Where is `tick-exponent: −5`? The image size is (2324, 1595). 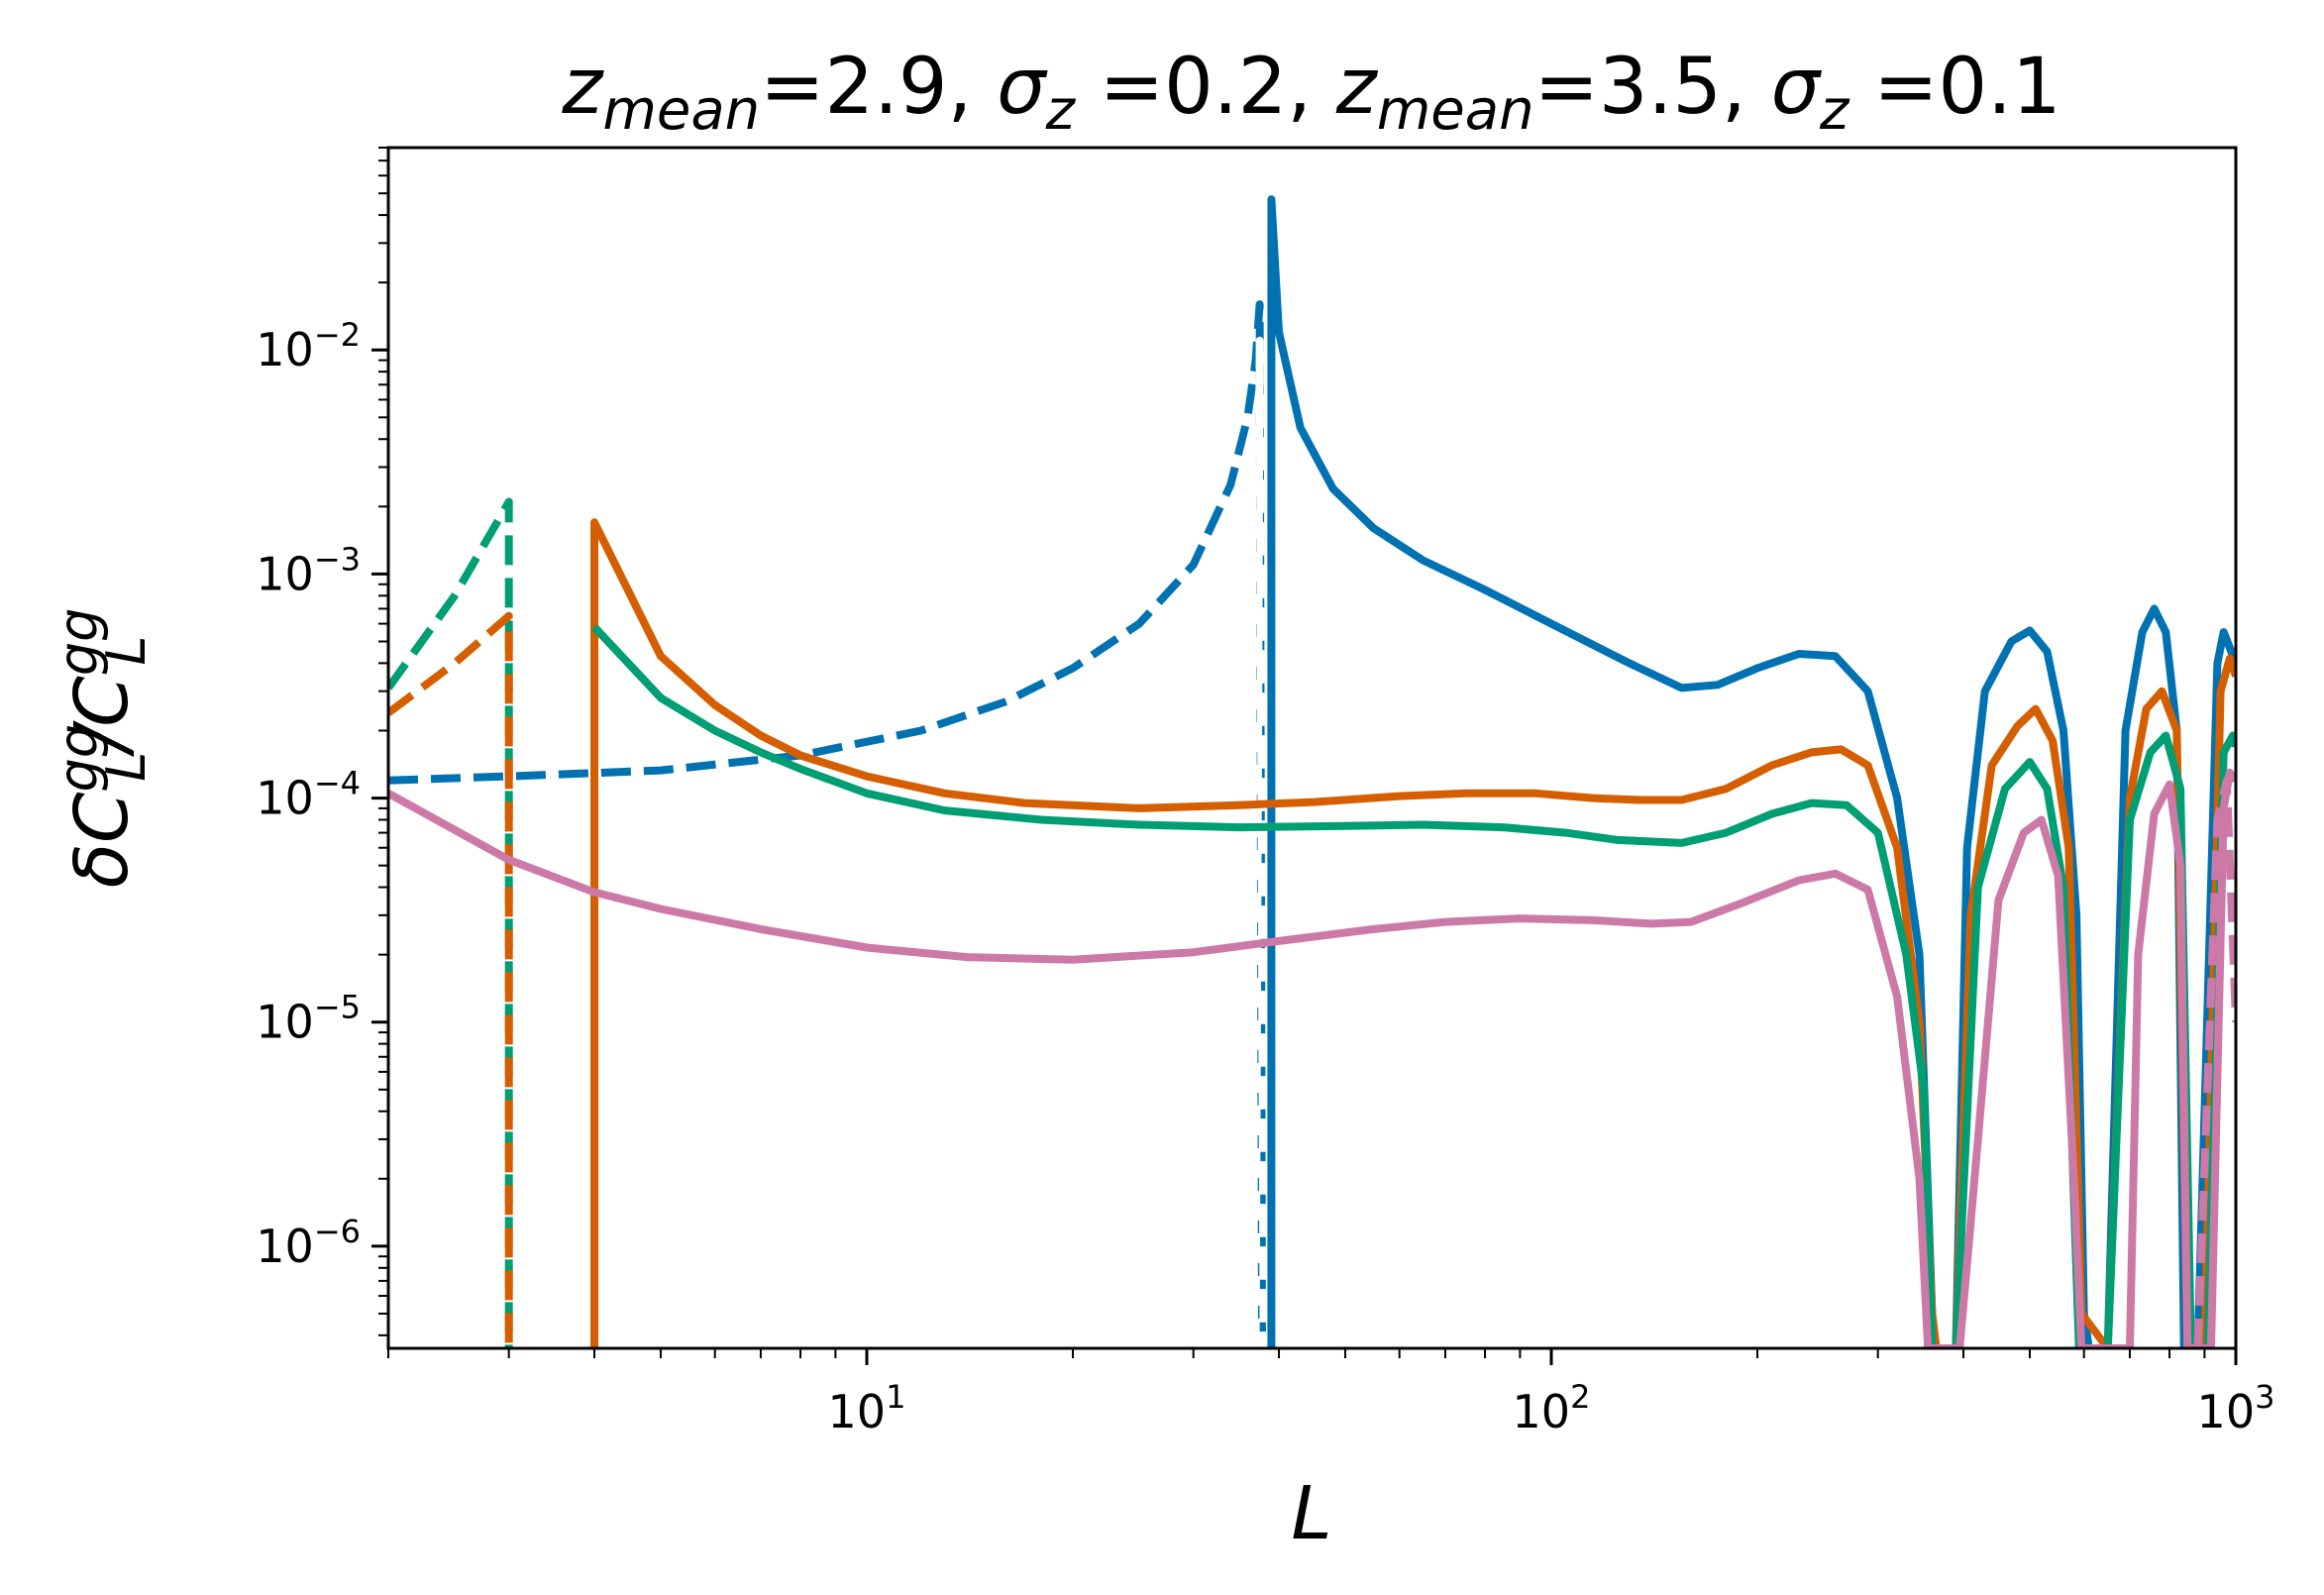 tick-exponent: −5 is located at coordinates (337, 1007).